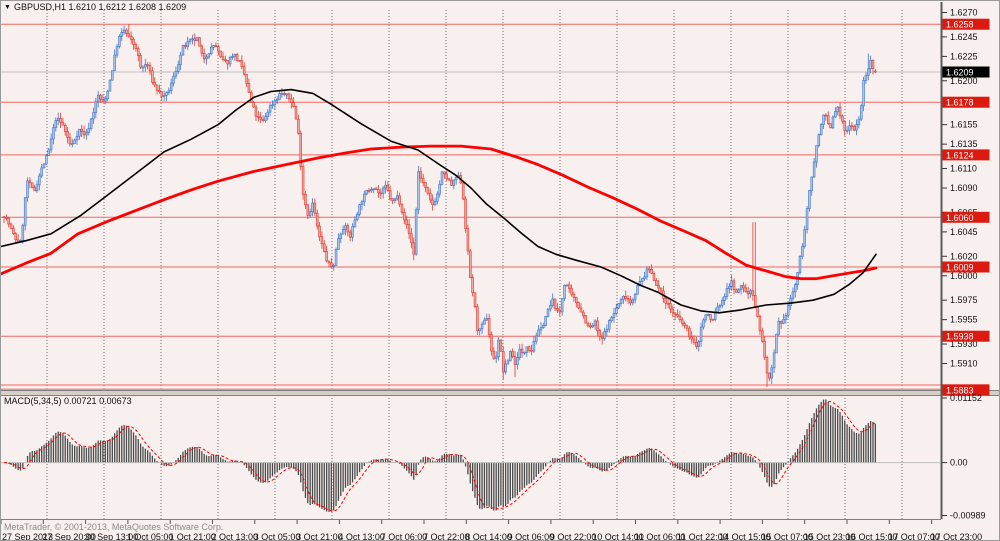  I want to click on time-label: 17 Oct 23:00, so click(957, 536).